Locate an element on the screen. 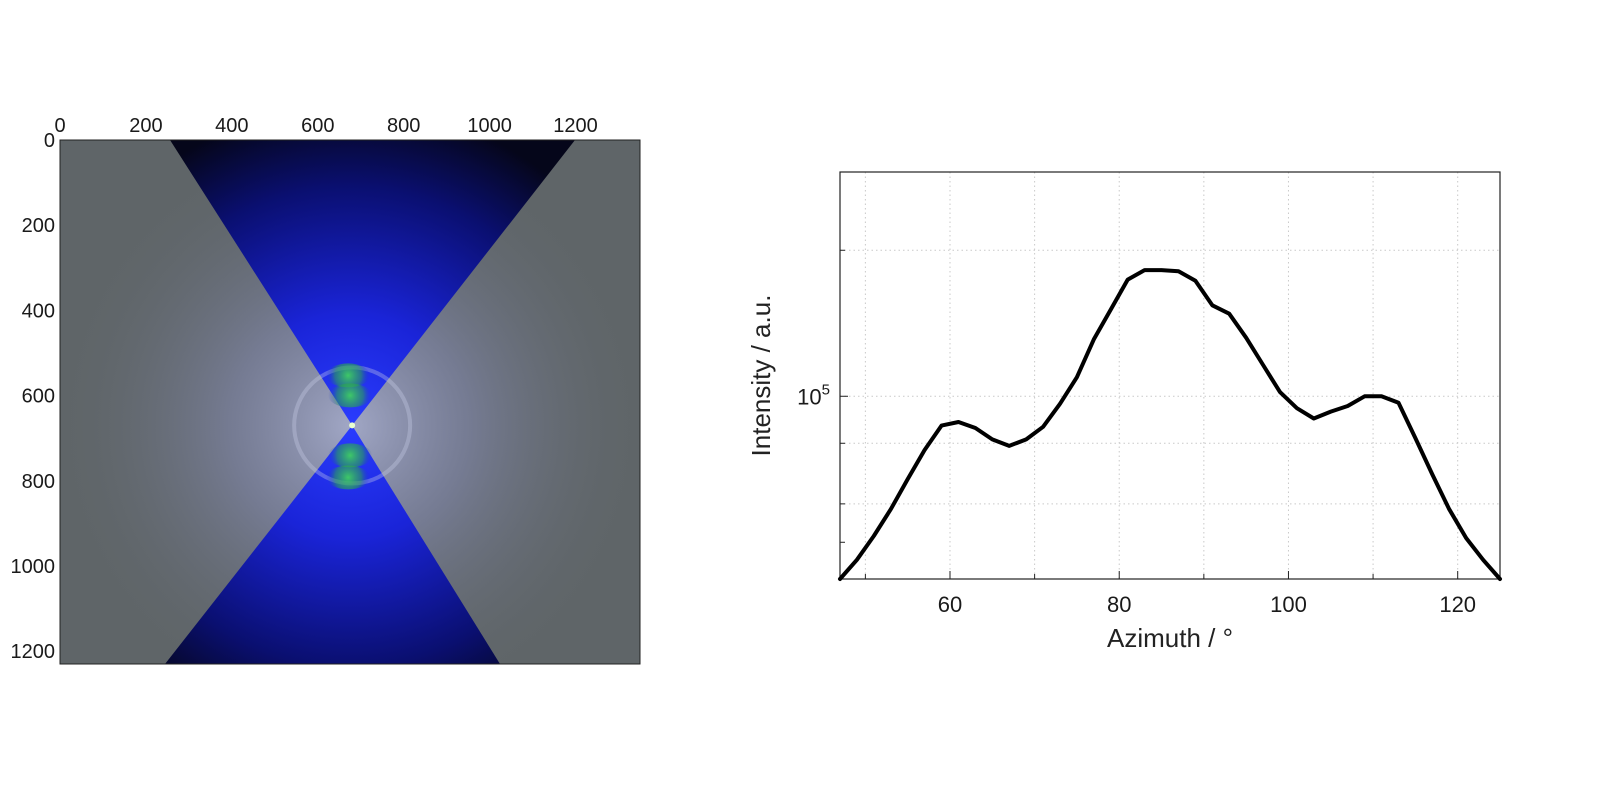  lower-sector is located at coordinates (332, 544).